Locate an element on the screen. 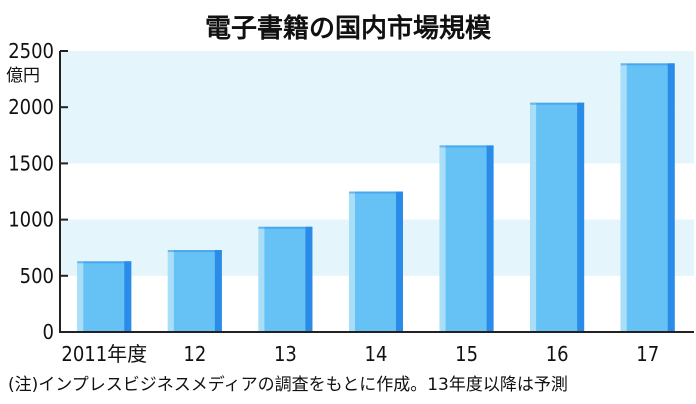 This screenshot has height=404, width=696. bar-3: 14 is located at coordinates (376, 278).